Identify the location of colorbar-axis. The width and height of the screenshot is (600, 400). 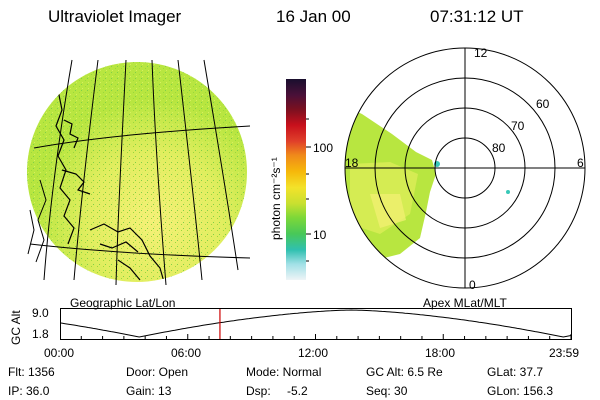
(308, 190).